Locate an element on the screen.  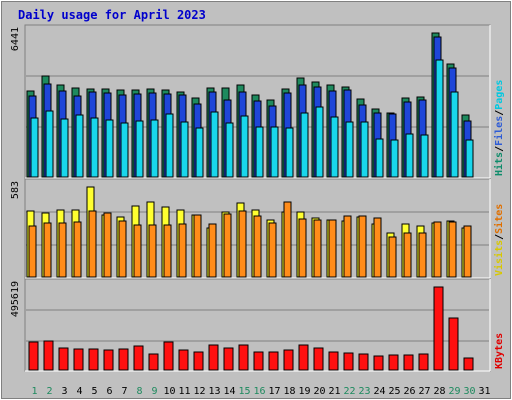
x-tick-label-14: 14 is located at coordinates (229, 391).